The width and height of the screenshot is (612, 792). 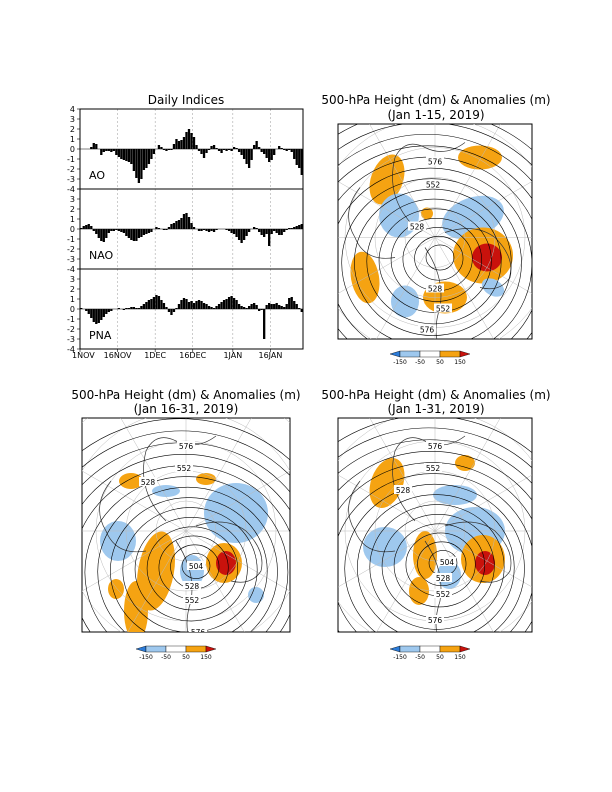 I want to click on map-jan-1-15: 576 552 528 528 552 576, so click(x=435, y=231).